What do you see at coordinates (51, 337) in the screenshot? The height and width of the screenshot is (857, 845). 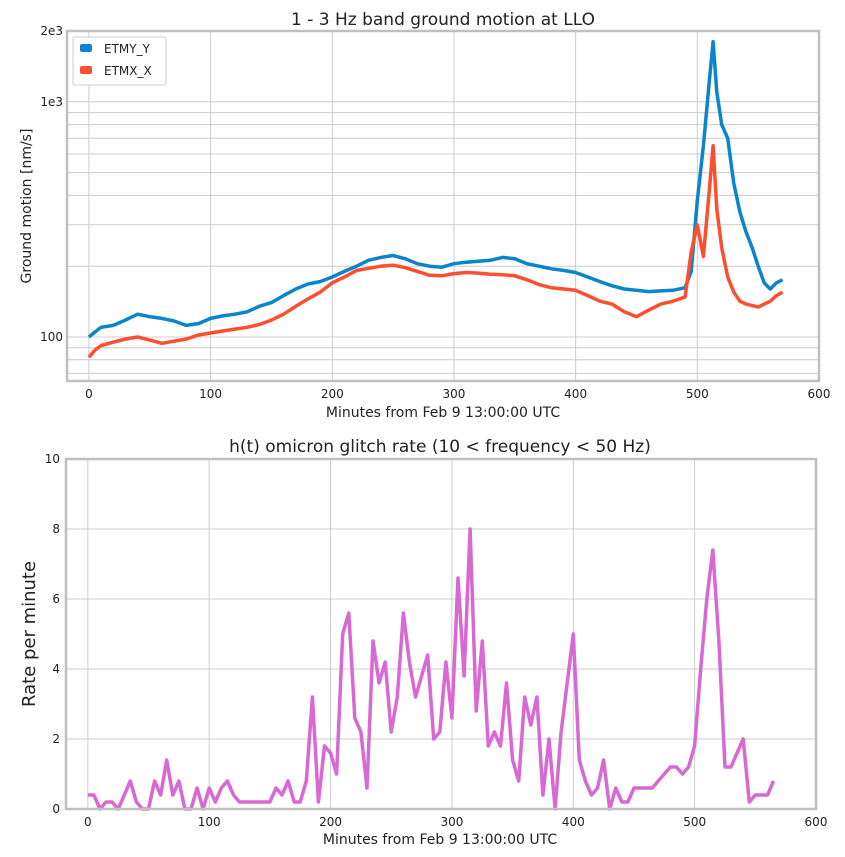 I see `ground-motion-ytick-label: 100` at bounding box center [51, 337].